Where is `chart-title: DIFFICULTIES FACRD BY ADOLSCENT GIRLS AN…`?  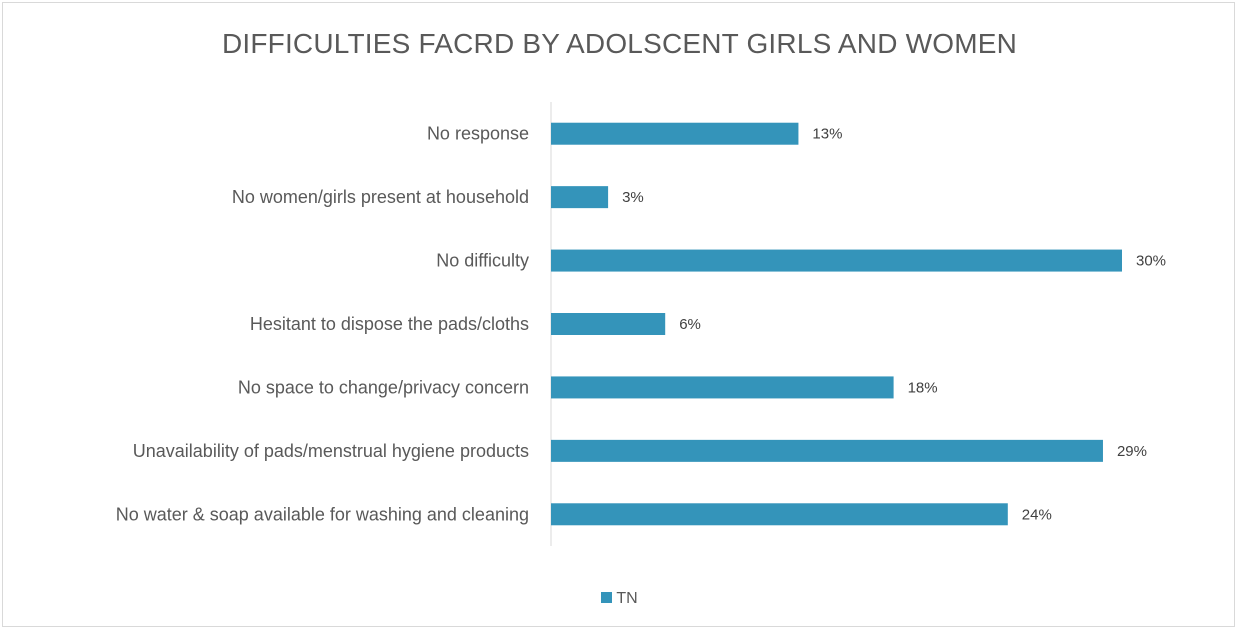 chart-title: DIFFICULTIES FACRD BY ADOLSCENT GIRLS AN… is located at coordinates (619, 43).